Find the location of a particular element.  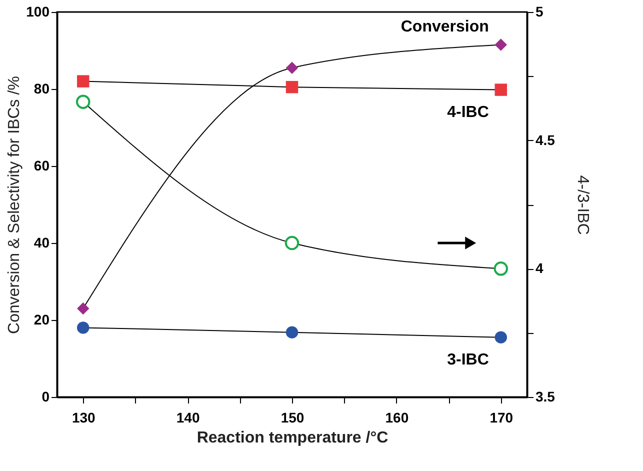

y-tick-label: 60 is located at coordinates (42, 166).